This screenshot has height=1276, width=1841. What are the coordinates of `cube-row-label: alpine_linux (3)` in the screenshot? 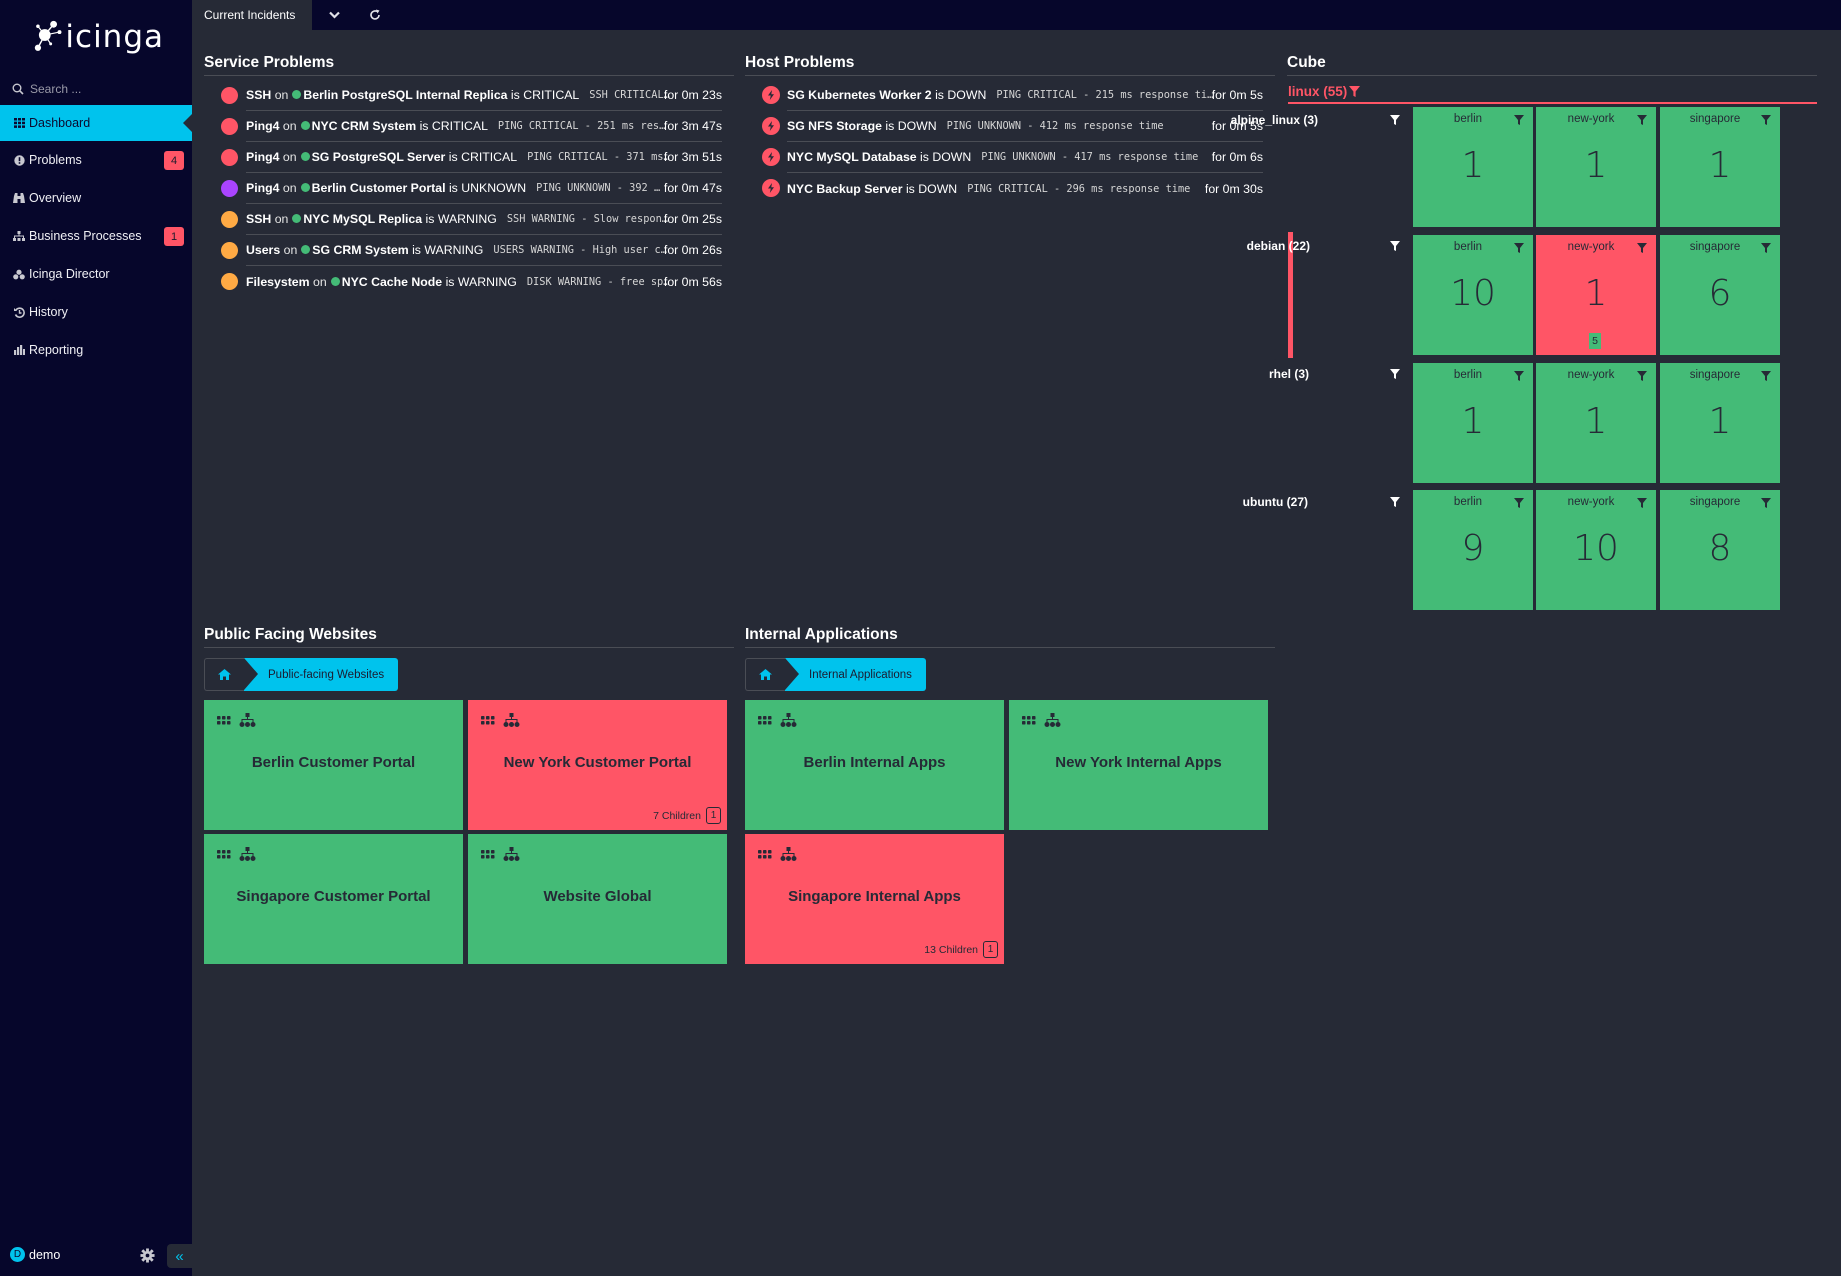 It's located at (1274, 120).